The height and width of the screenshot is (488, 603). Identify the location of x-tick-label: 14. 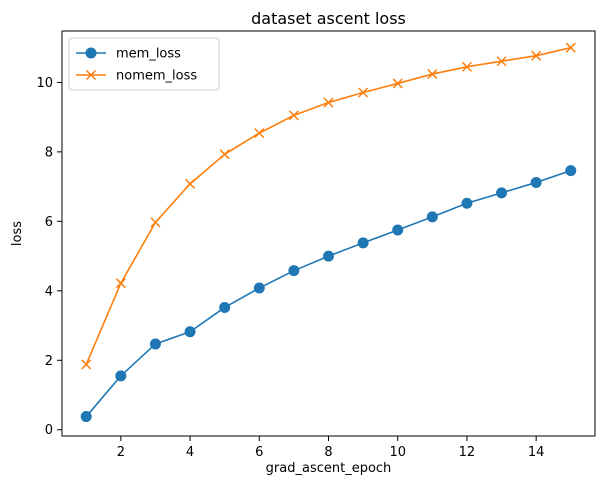
(536, 452).